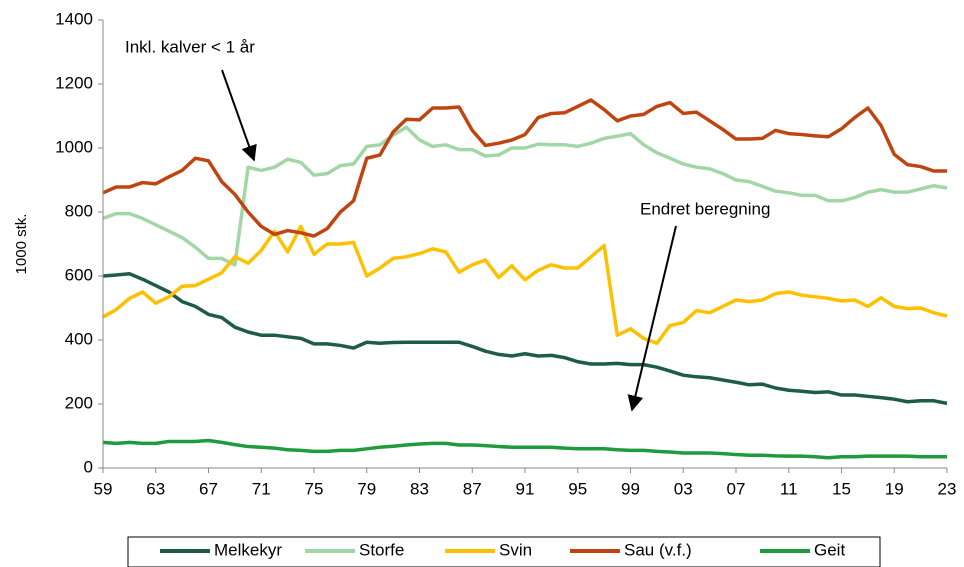 The width and height of the screenshot is (964, 567). Describe the element at coordinates (155, 488) in the screenshot. I see `x-tick-label: 63` at that location.